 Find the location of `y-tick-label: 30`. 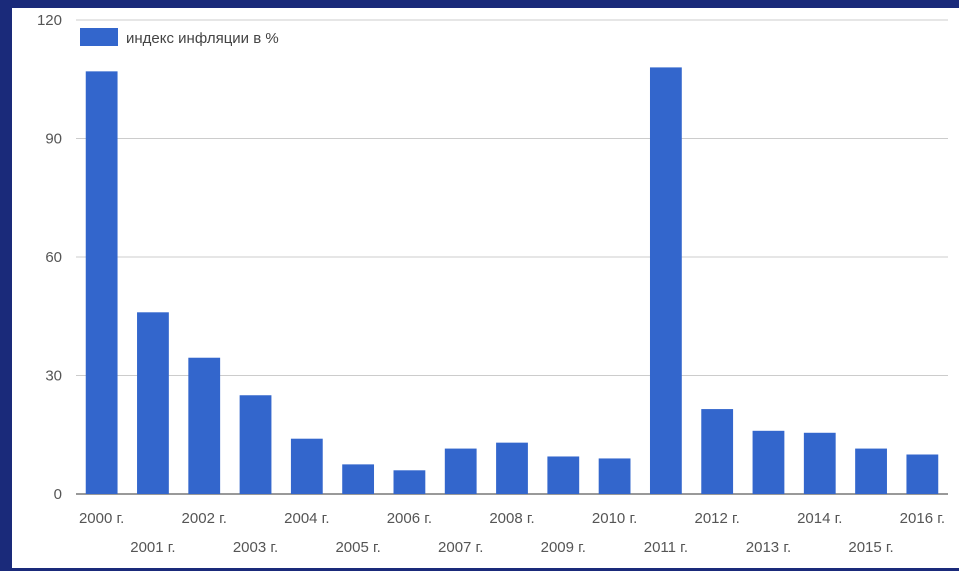

y-tick-label: 30 is located at coordinates (53, 376).